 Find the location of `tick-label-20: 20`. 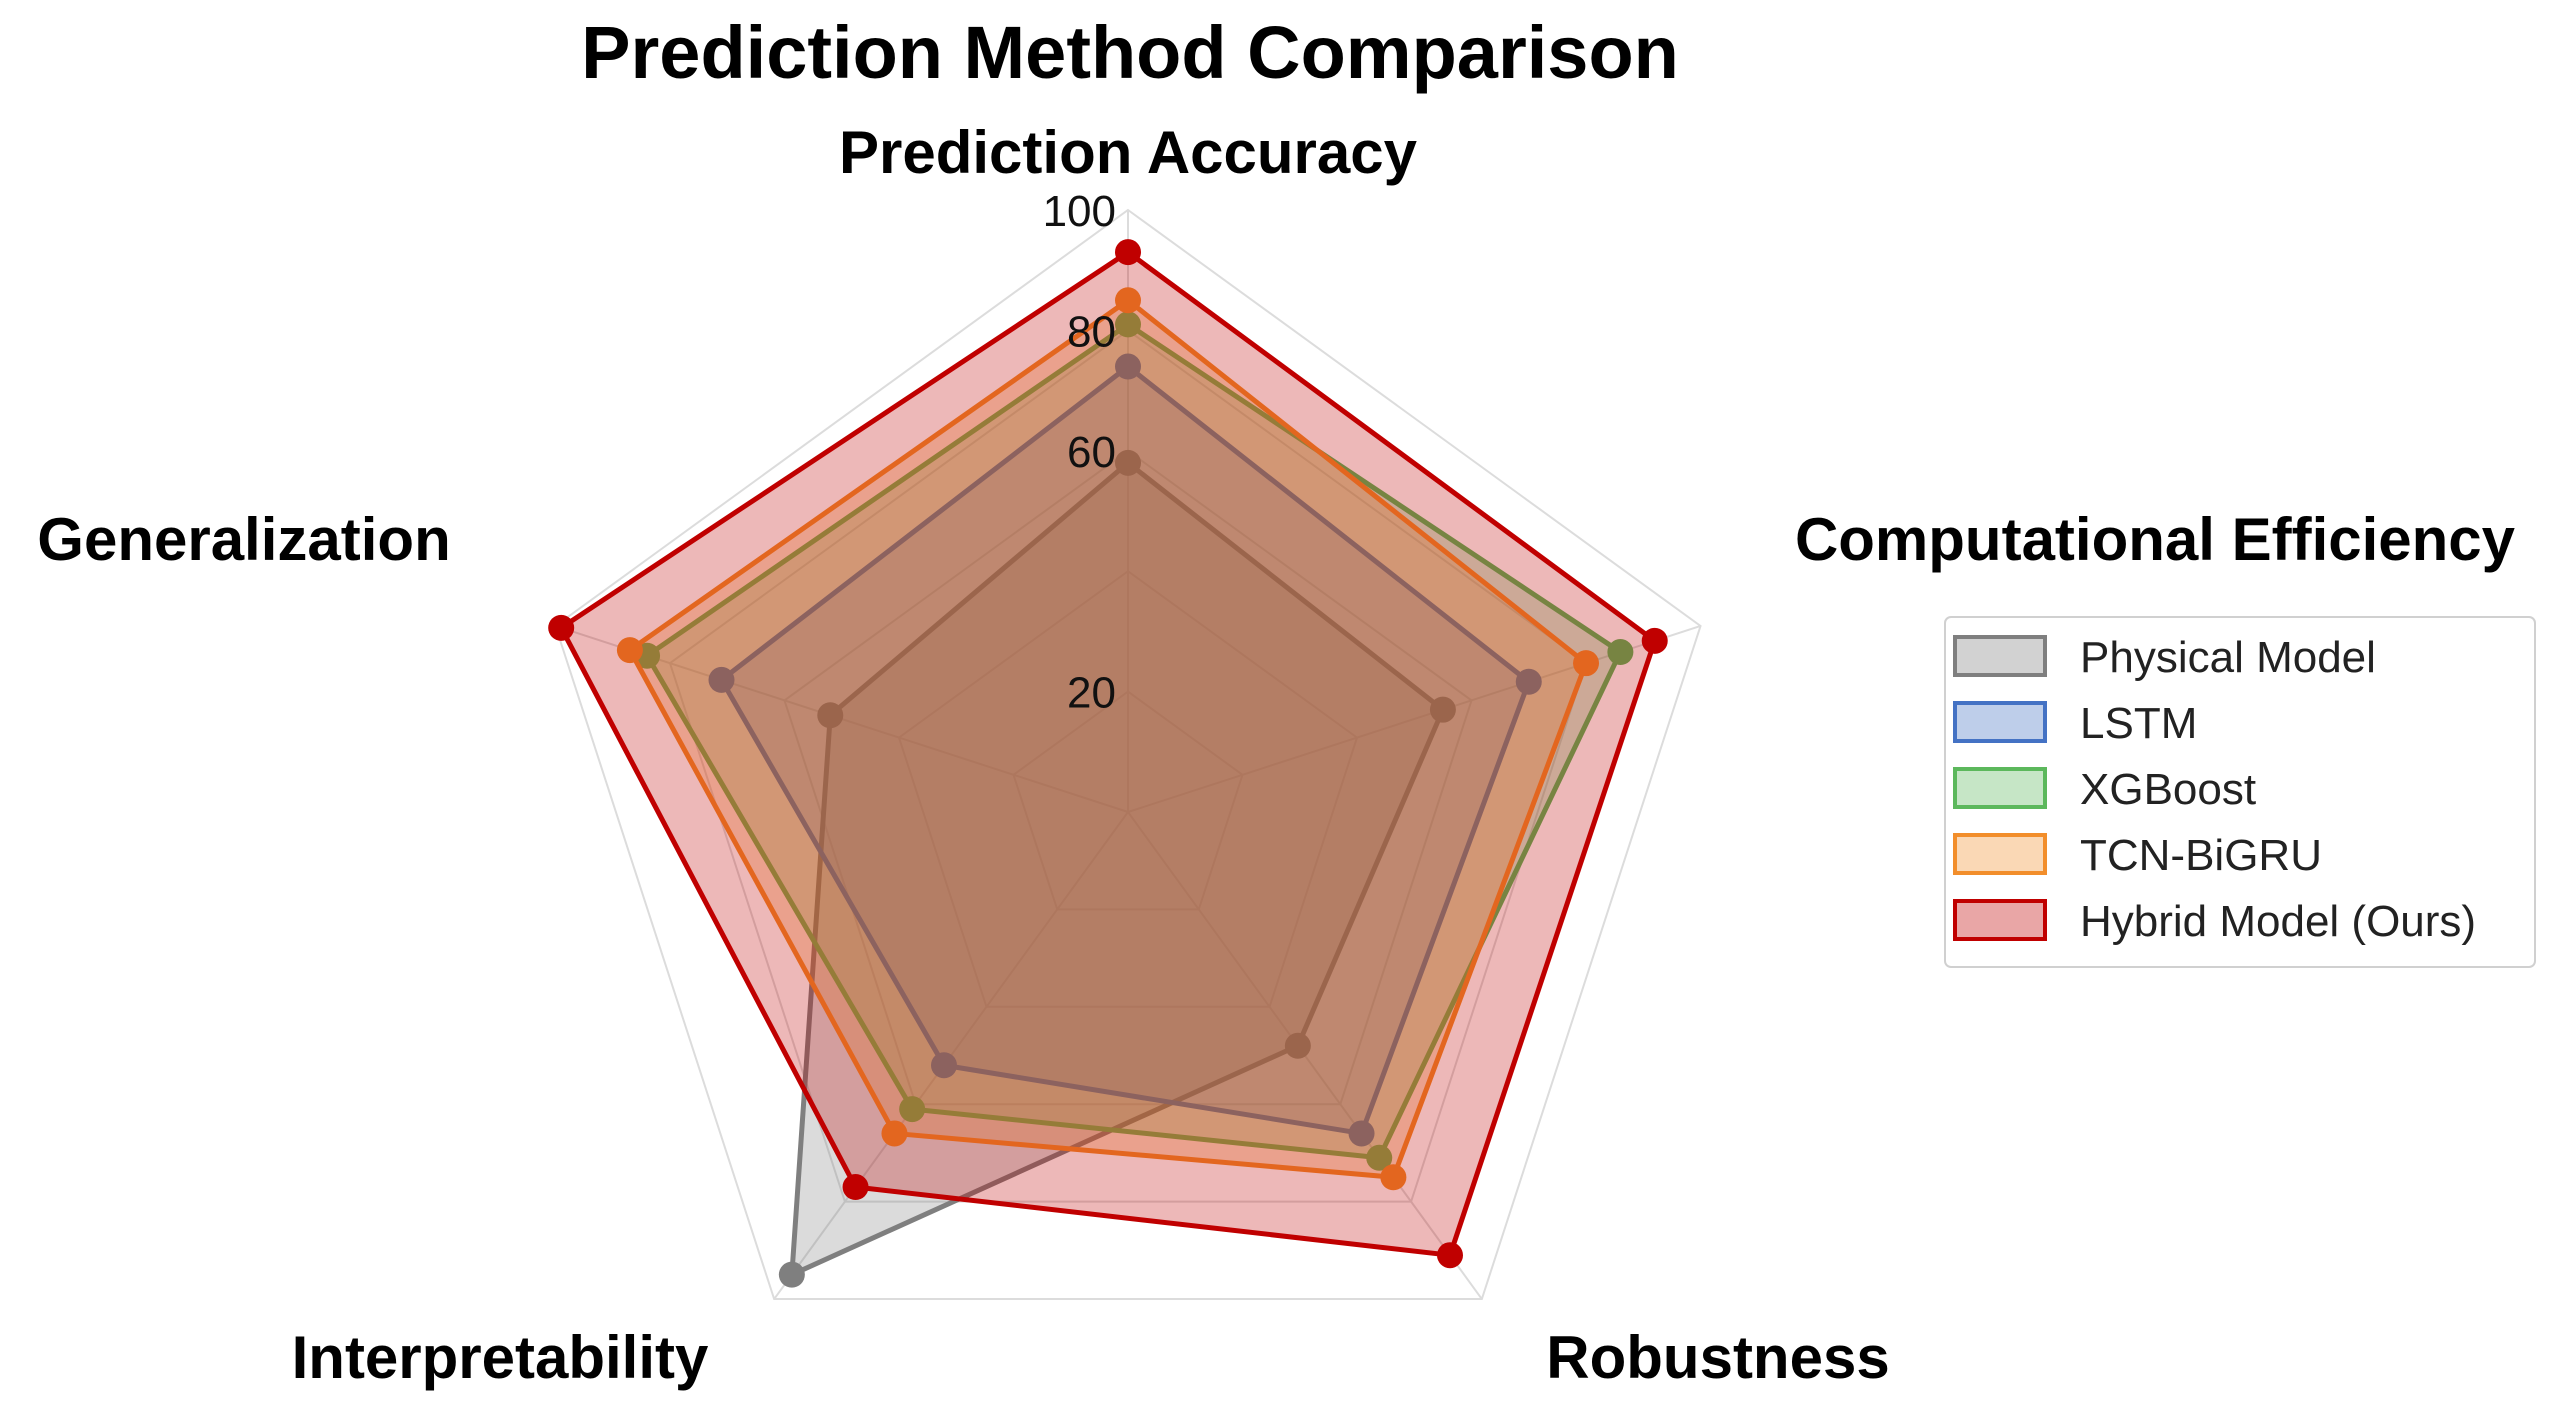

tick-label-20: 20 is located at coordinates (1091, 693).